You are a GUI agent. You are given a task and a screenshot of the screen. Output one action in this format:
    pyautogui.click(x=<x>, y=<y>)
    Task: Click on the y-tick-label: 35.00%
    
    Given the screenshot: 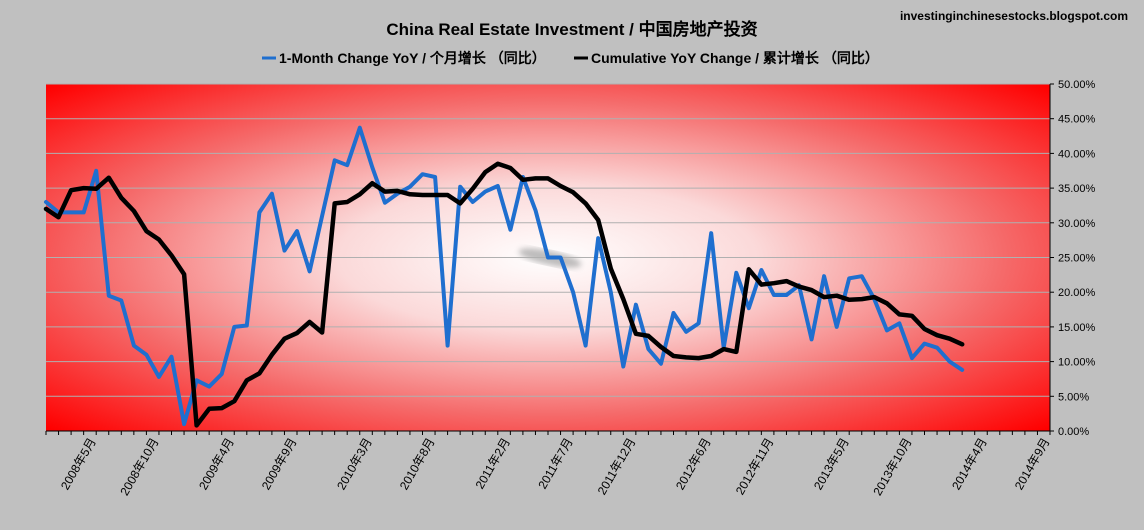 What is the action you would take?
    pyautogui.click(x=1077, y=189)
    